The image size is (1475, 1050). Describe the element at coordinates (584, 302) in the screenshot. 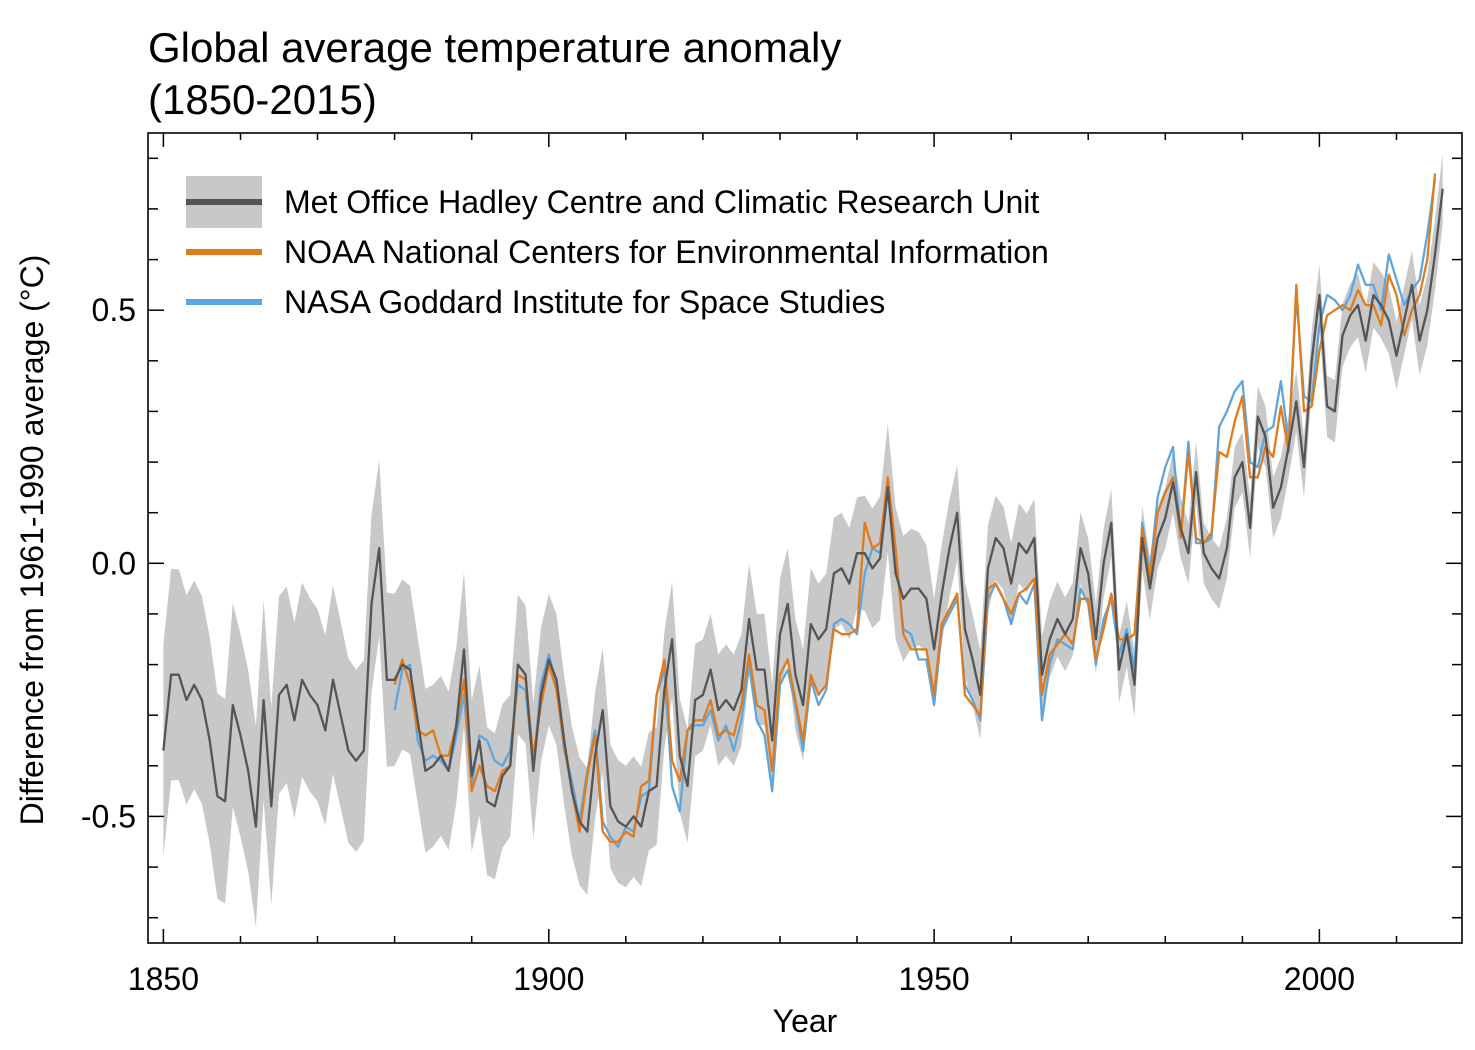

I see `legend-label: NASA Goddard Institute for Space Studies` at that location.